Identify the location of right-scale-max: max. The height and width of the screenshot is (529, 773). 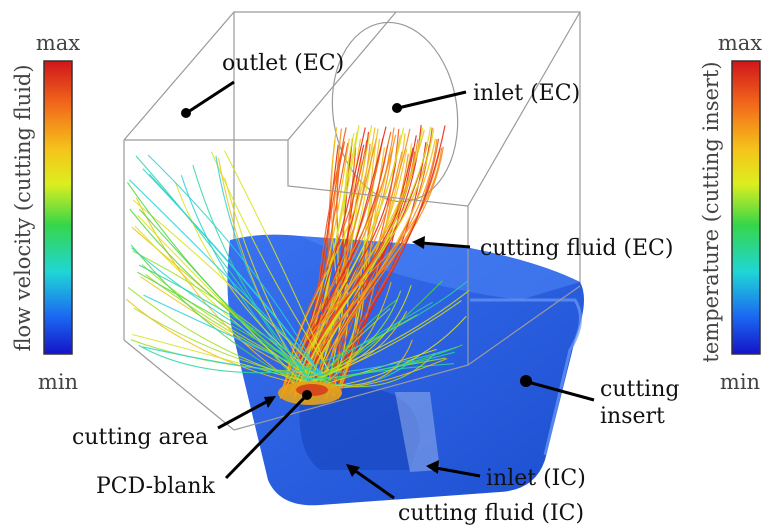
(740, 43).